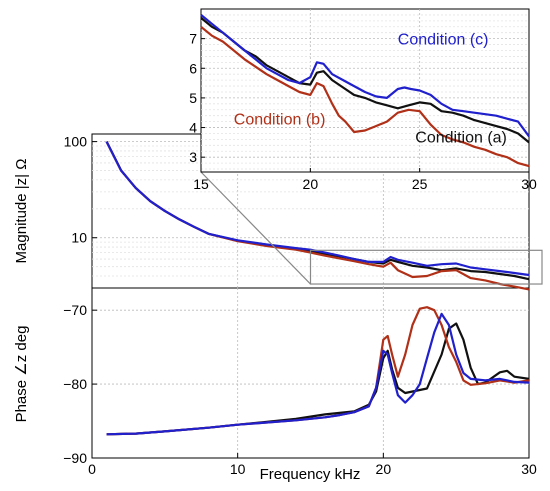 This screenshot has width=550, height=491. What do you see at coordinates (420, 184) in the screenshot?
I see `inset-x-tick-label: 25` at bounding box center [420, 184].